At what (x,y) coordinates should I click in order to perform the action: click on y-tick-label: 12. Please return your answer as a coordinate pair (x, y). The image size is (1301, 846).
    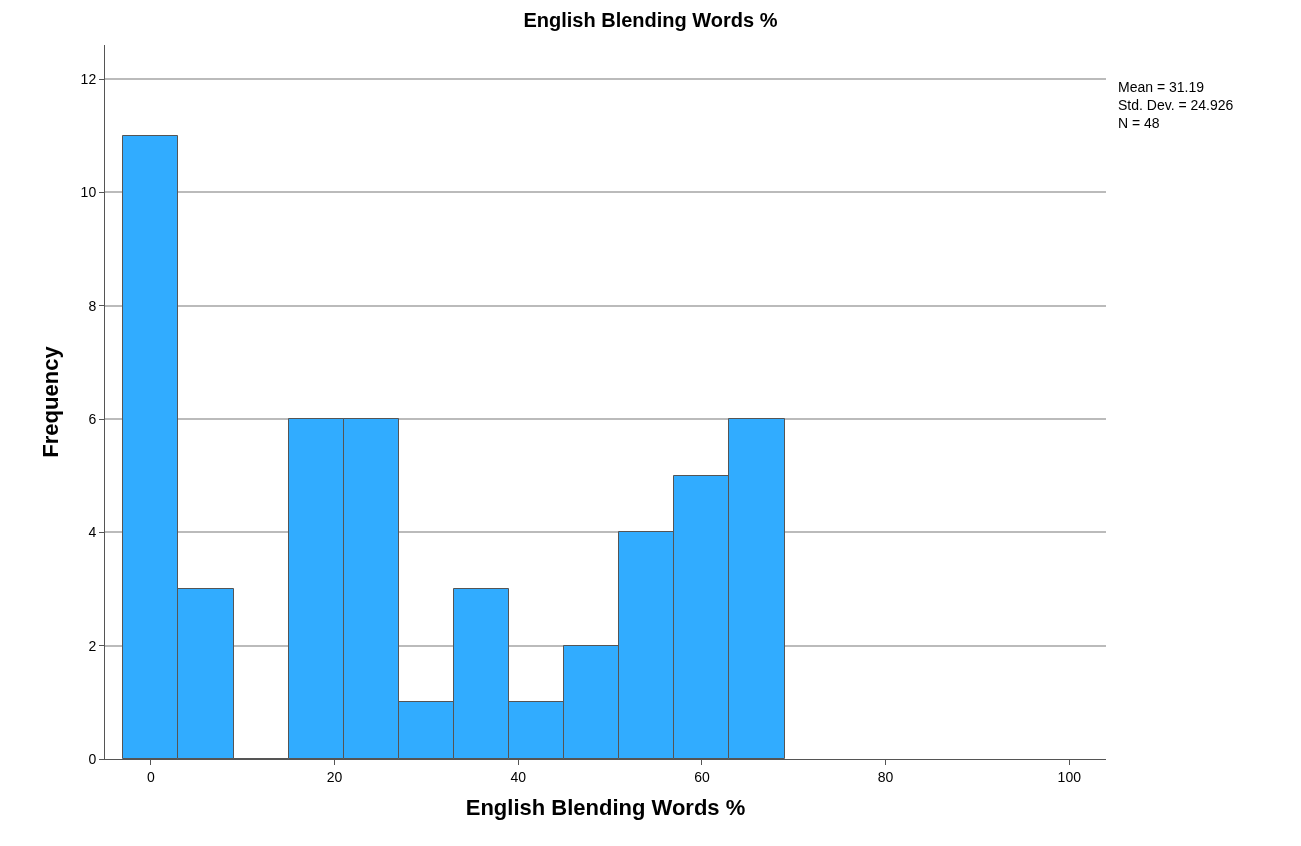
    Looking at the image, I should click on (88, 78).